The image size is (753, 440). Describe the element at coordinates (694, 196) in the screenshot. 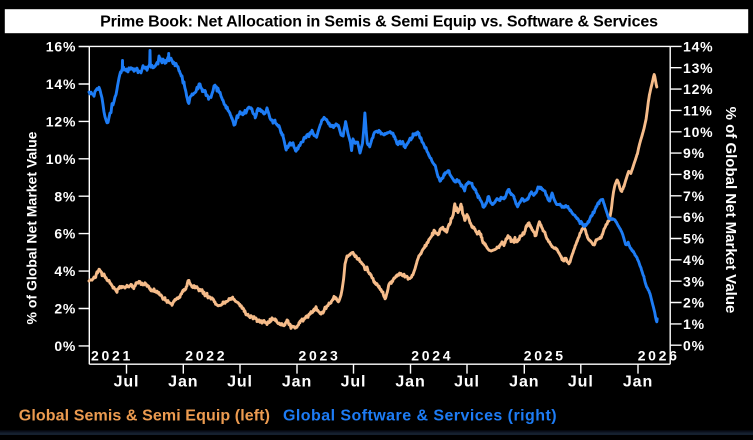

I see `svg-text: 7%` at that location.